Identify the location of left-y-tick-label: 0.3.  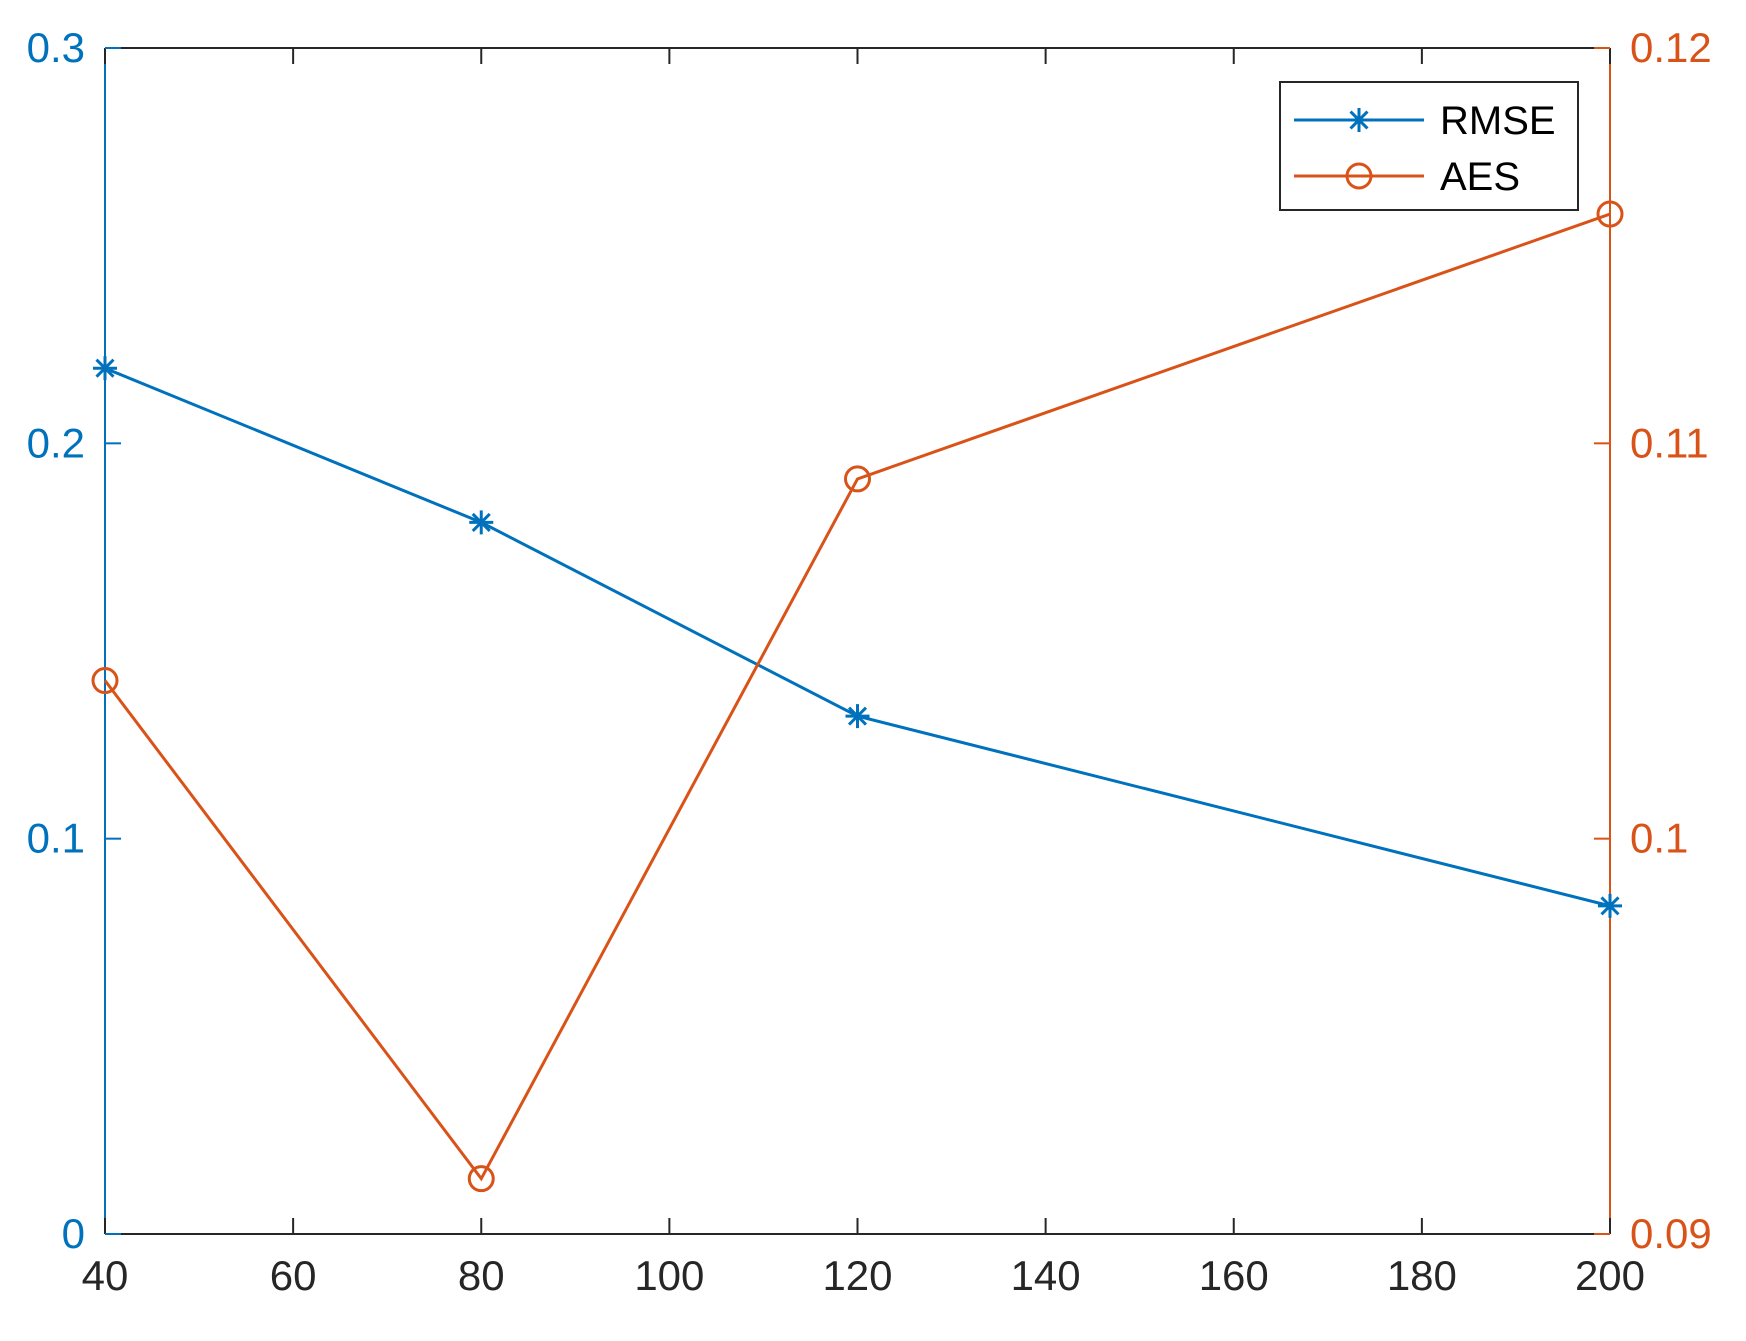
(56, 47).